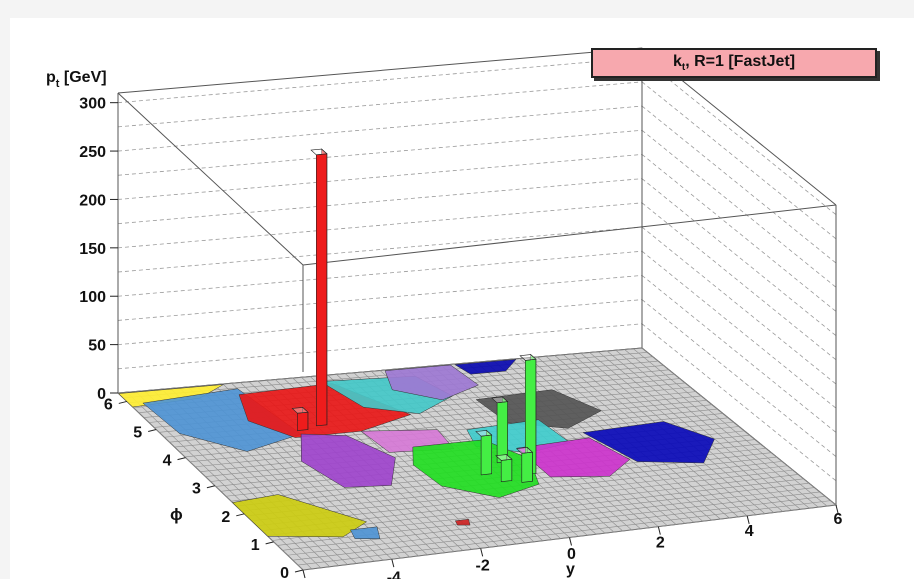 Image resolution: width=914 pixels, height=579 pixels. Describe the element at coordinates (225, 517) in the screenshot. I see `y-tick-label: 2` at that location.